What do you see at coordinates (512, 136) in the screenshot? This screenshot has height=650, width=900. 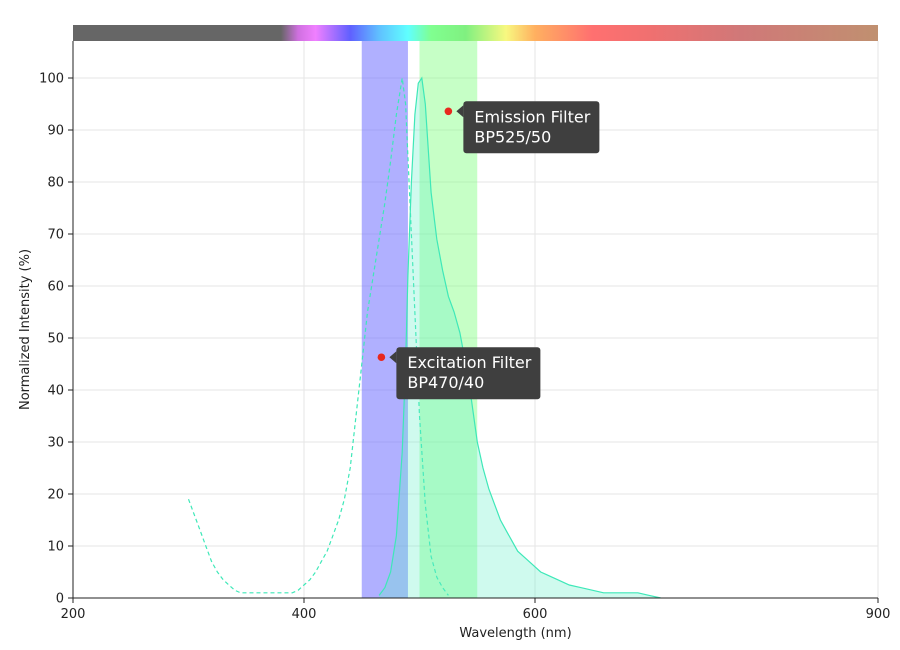 I see `tooltip-text: BP525/50` at bounding box center [512, 136].